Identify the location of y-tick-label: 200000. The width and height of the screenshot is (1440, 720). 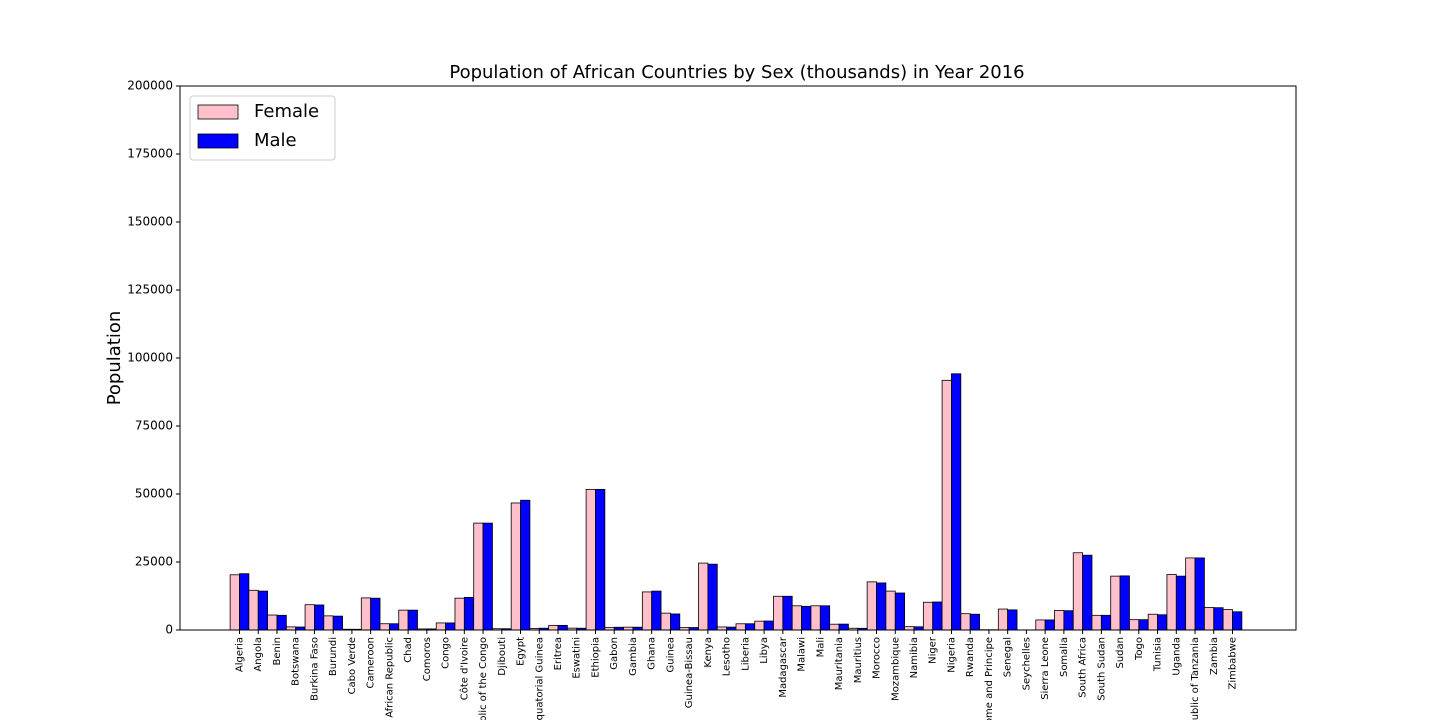
(150, 86).